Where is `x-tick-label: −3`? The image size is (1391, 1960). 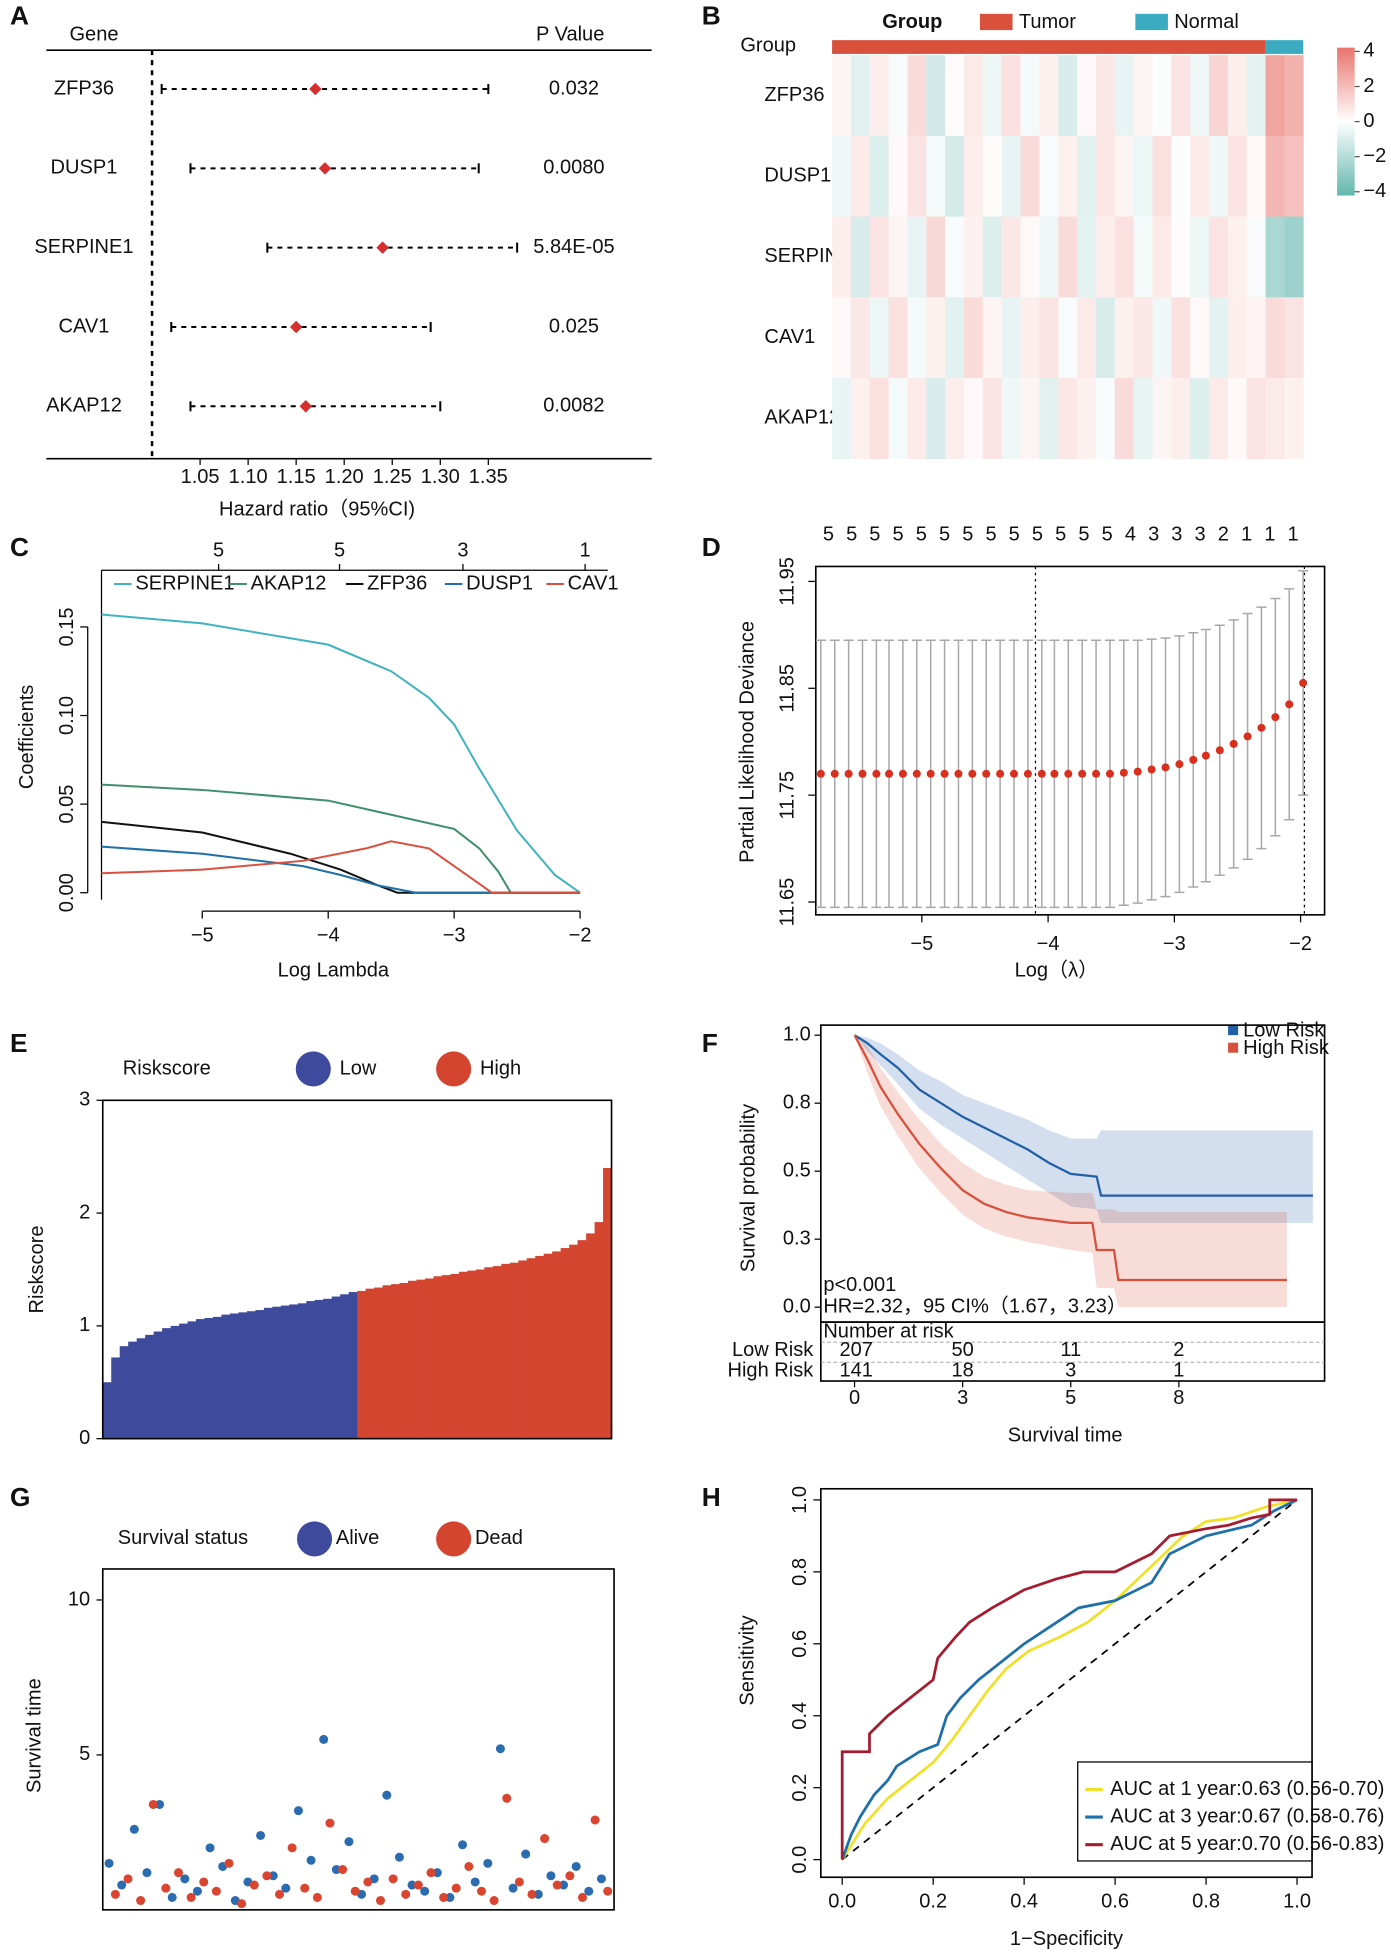
x-tick-label: −3 is located at coordinates (454, 935).